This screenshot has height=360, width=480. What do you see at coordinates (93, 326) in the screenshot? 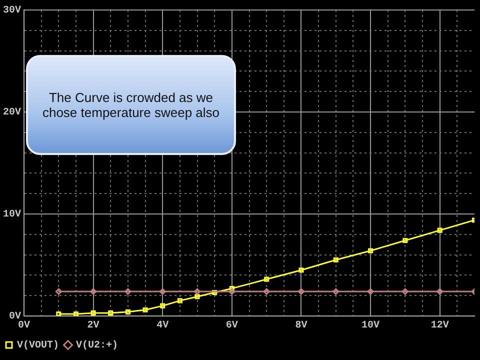
I see `x-tick-label: 2V` at bounding box center [93, 326].